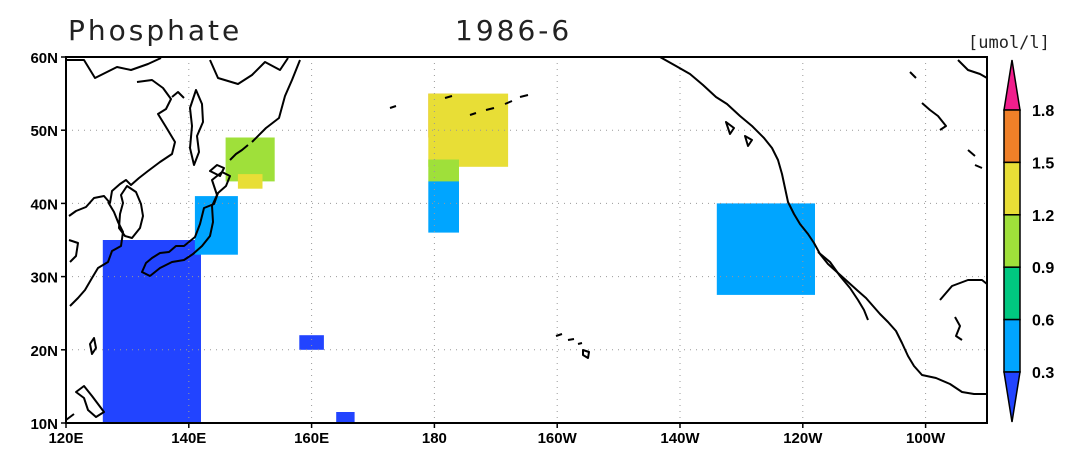  I want to click on colorbar-top-triangle, so click(1012, 85).